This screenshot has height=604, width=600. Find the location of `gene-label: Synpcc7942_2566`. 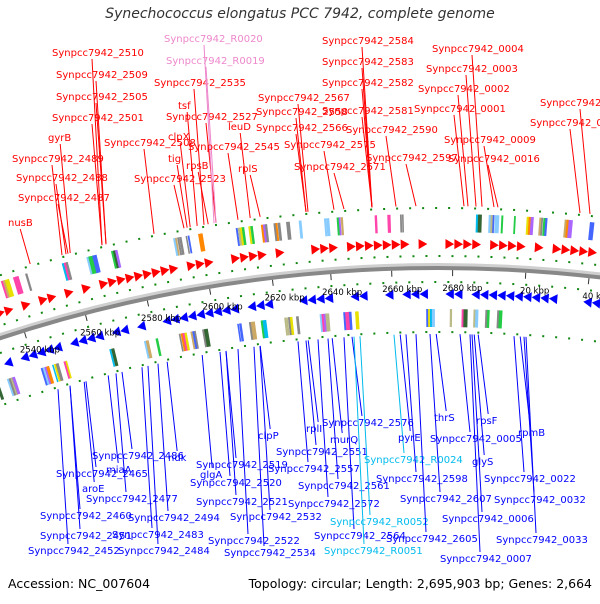

gene-label: Synpcc7942_2566 is located at coordinates (302, 128).